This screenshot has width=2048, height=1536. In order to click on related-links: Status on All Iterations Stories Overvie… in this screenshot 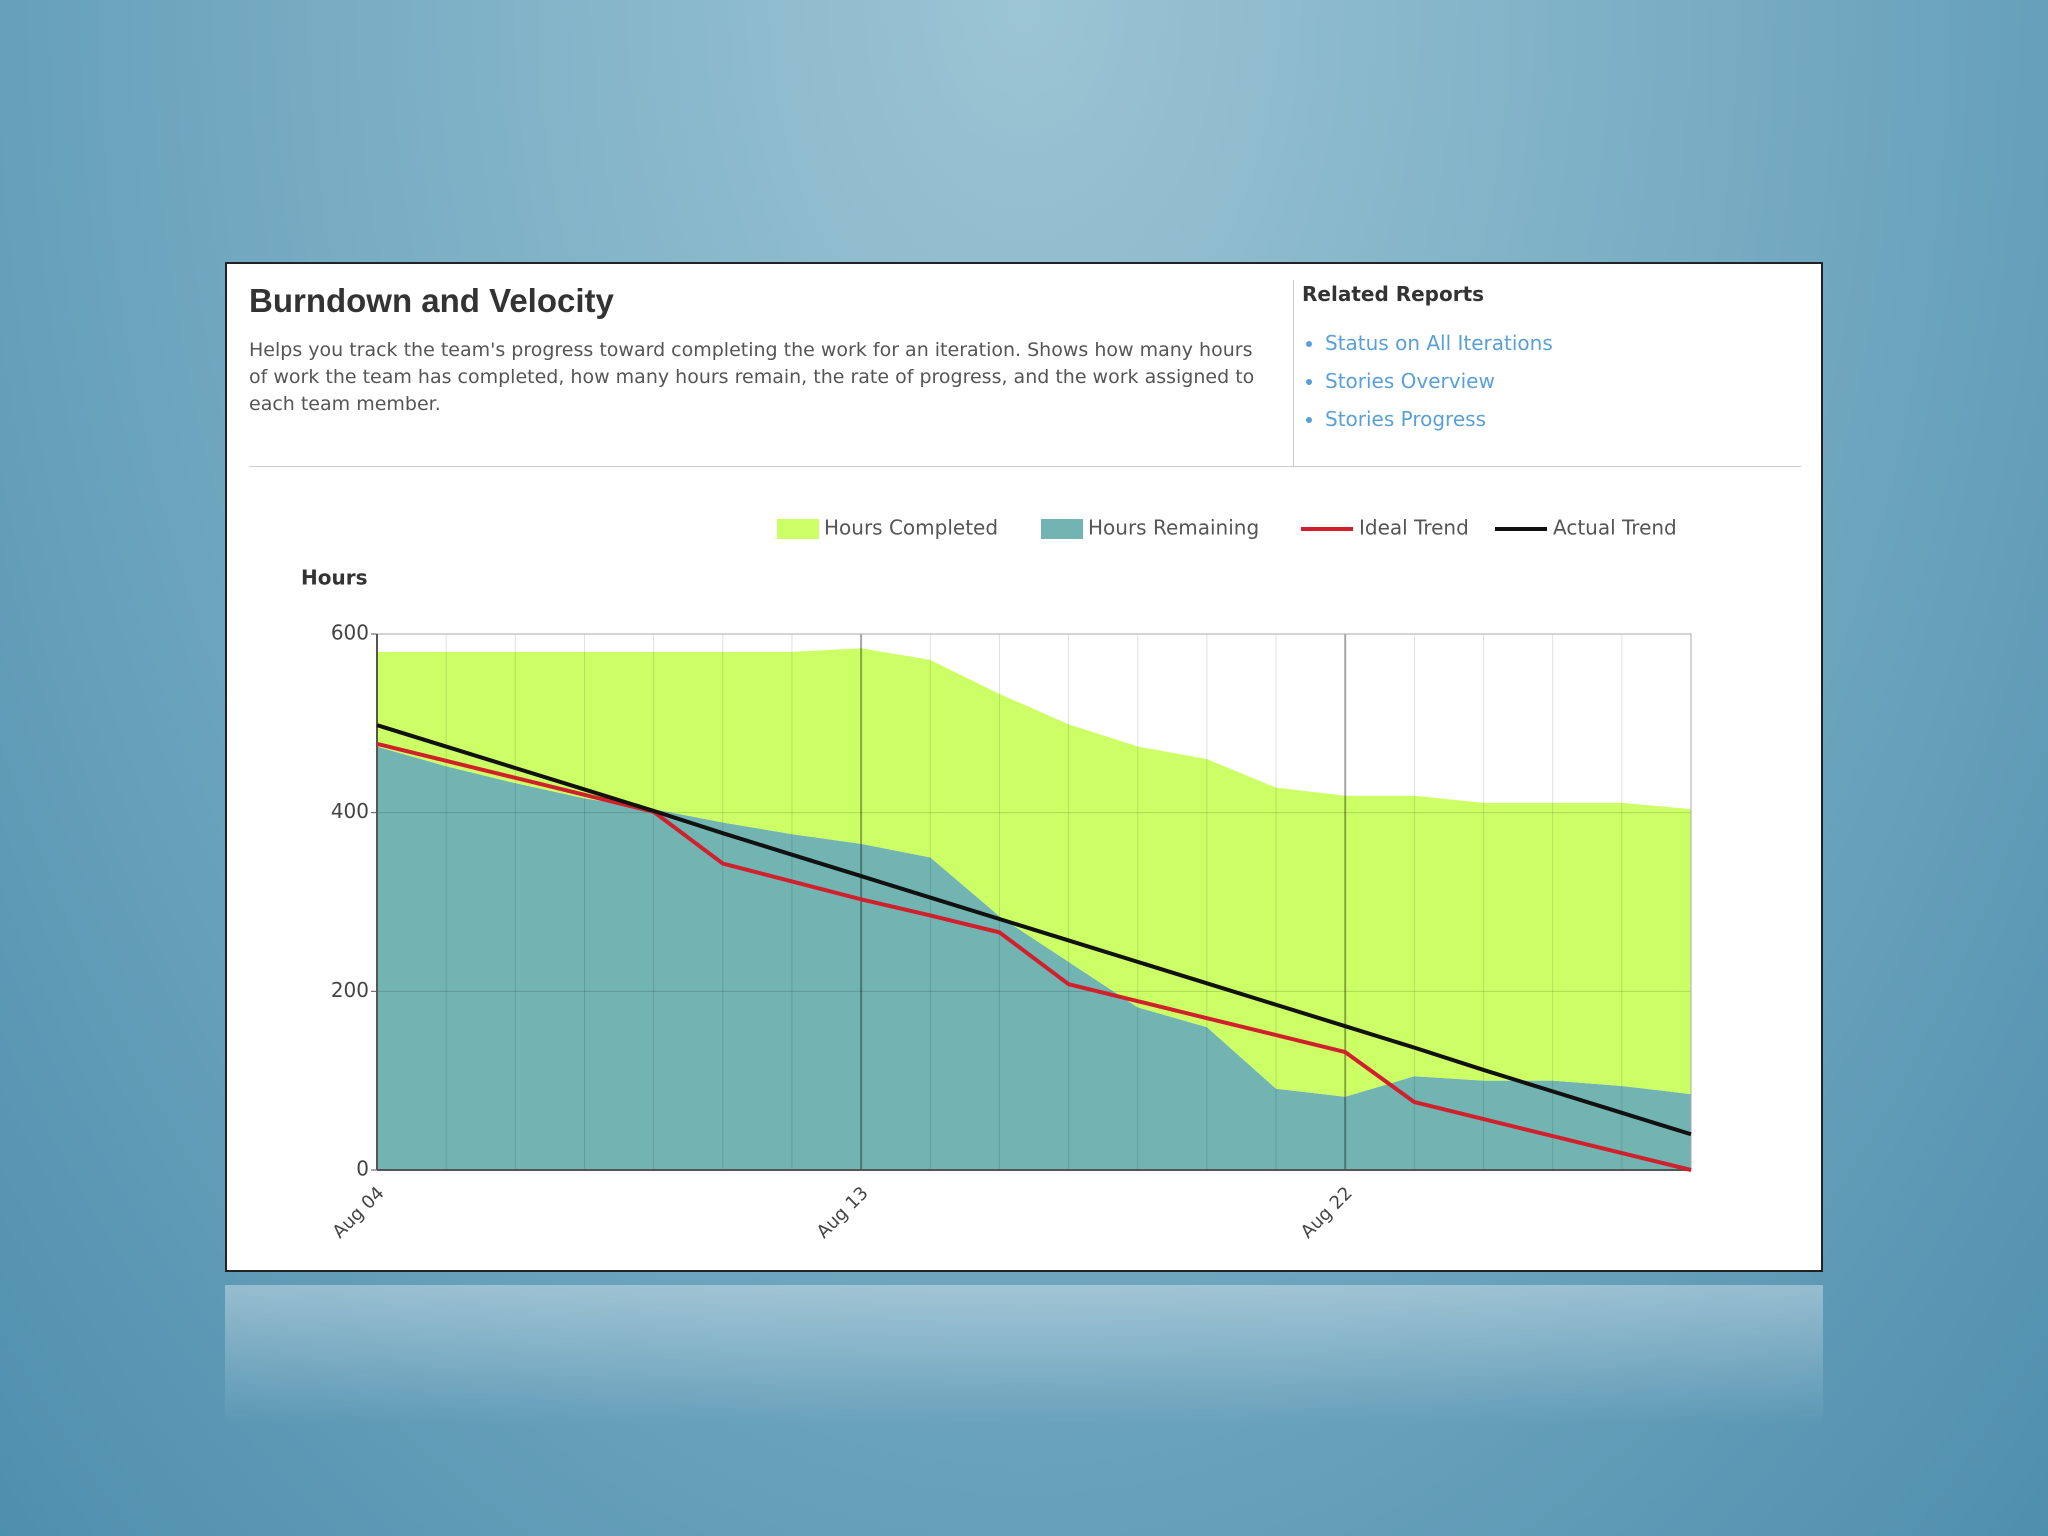, I will do `click(1429, 381)`.